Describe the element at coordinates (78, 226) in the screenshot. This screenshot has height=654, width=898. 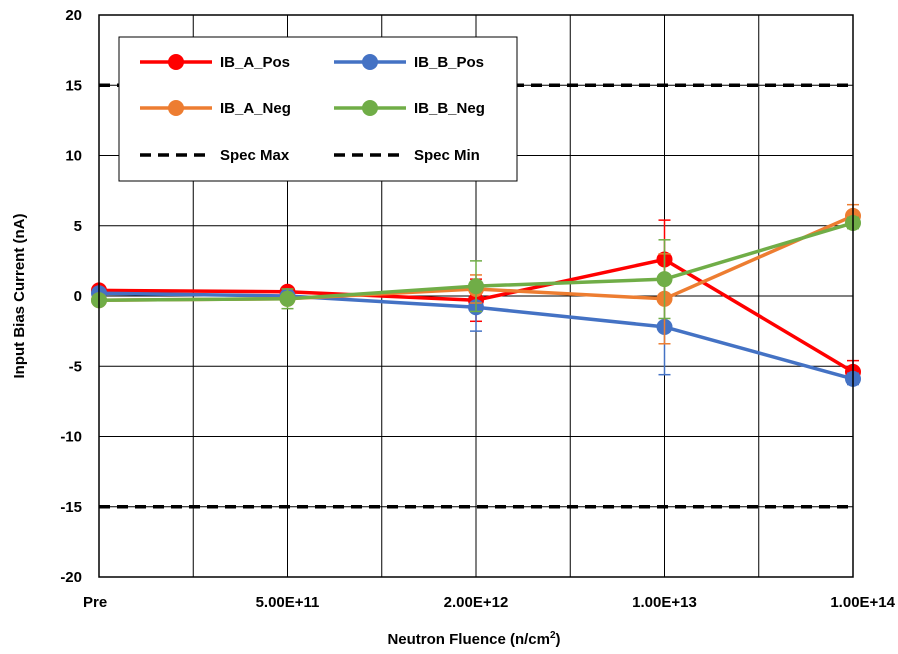
I see `y-tick-label: 5` at that location.